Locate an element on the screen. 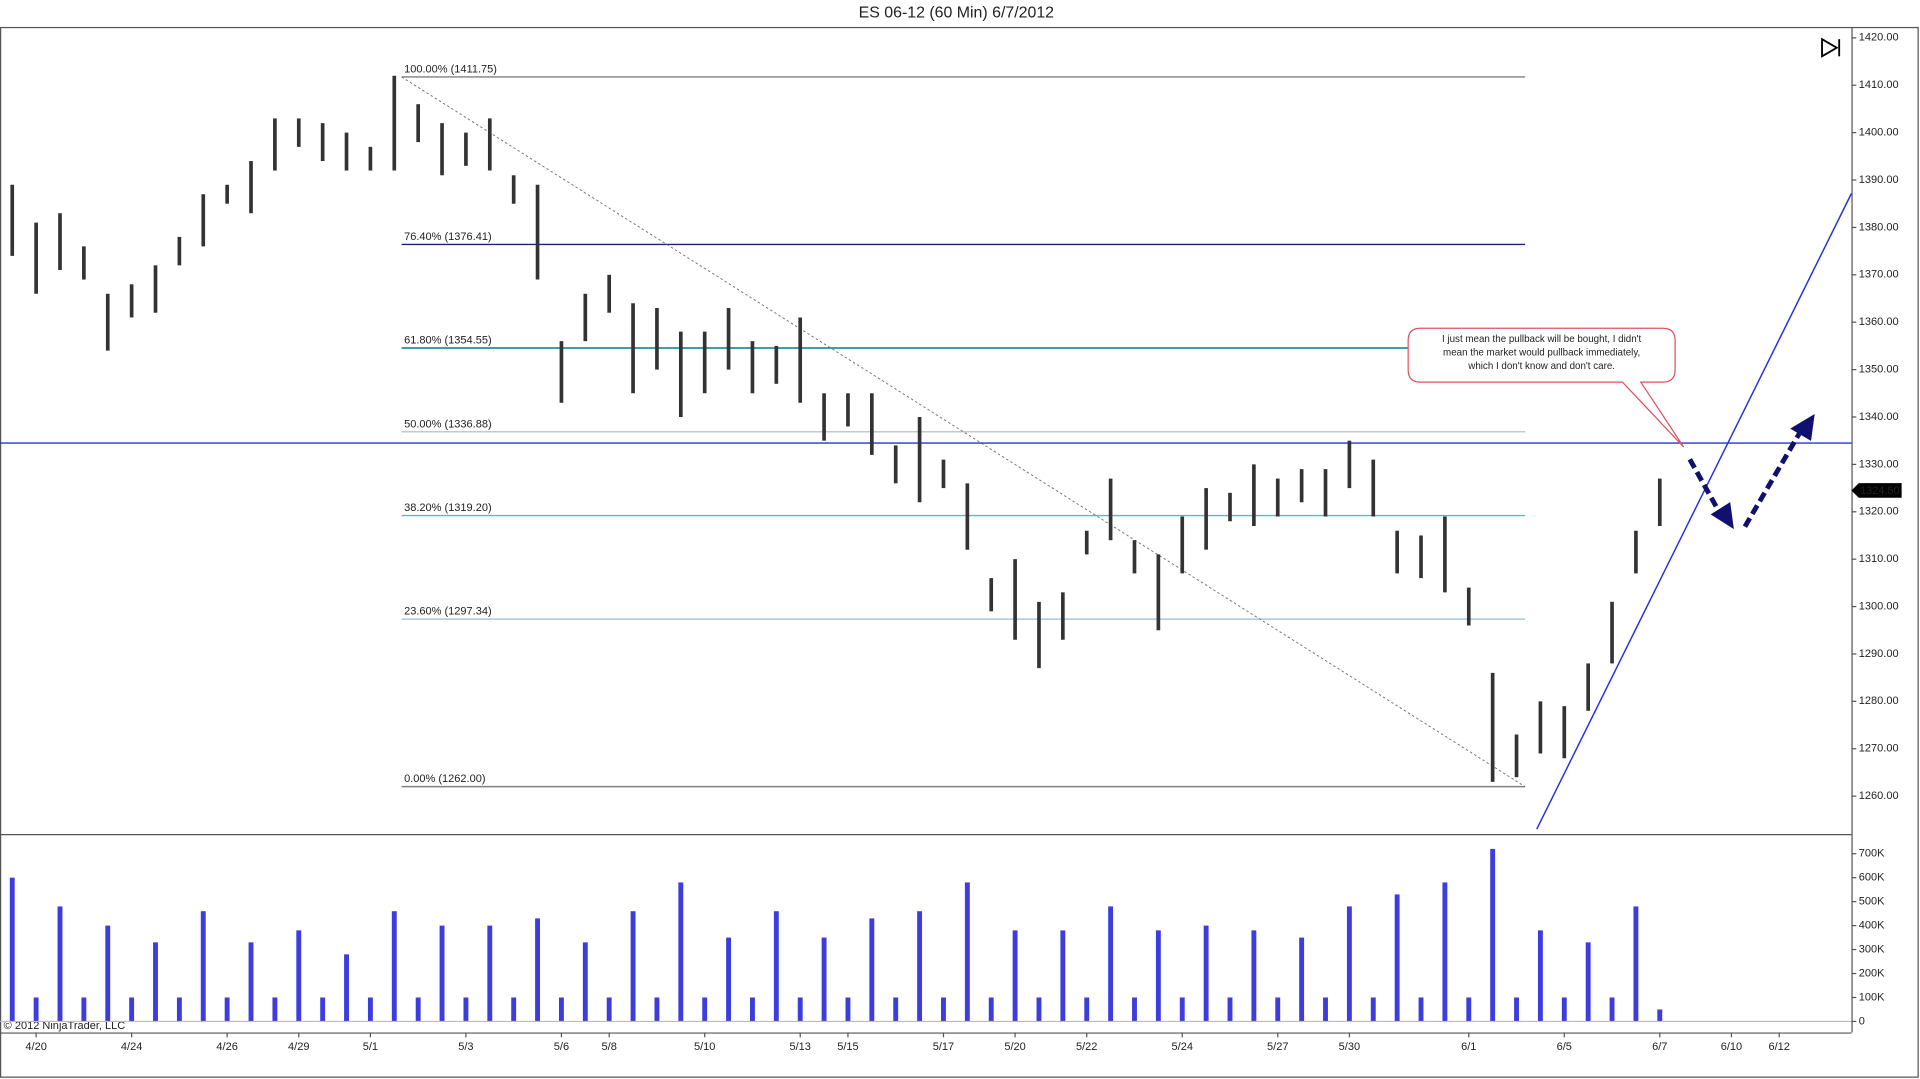 The image size is (1920, 1079). x-tick-label: 5/15 is located at coordinates (847, 1047).